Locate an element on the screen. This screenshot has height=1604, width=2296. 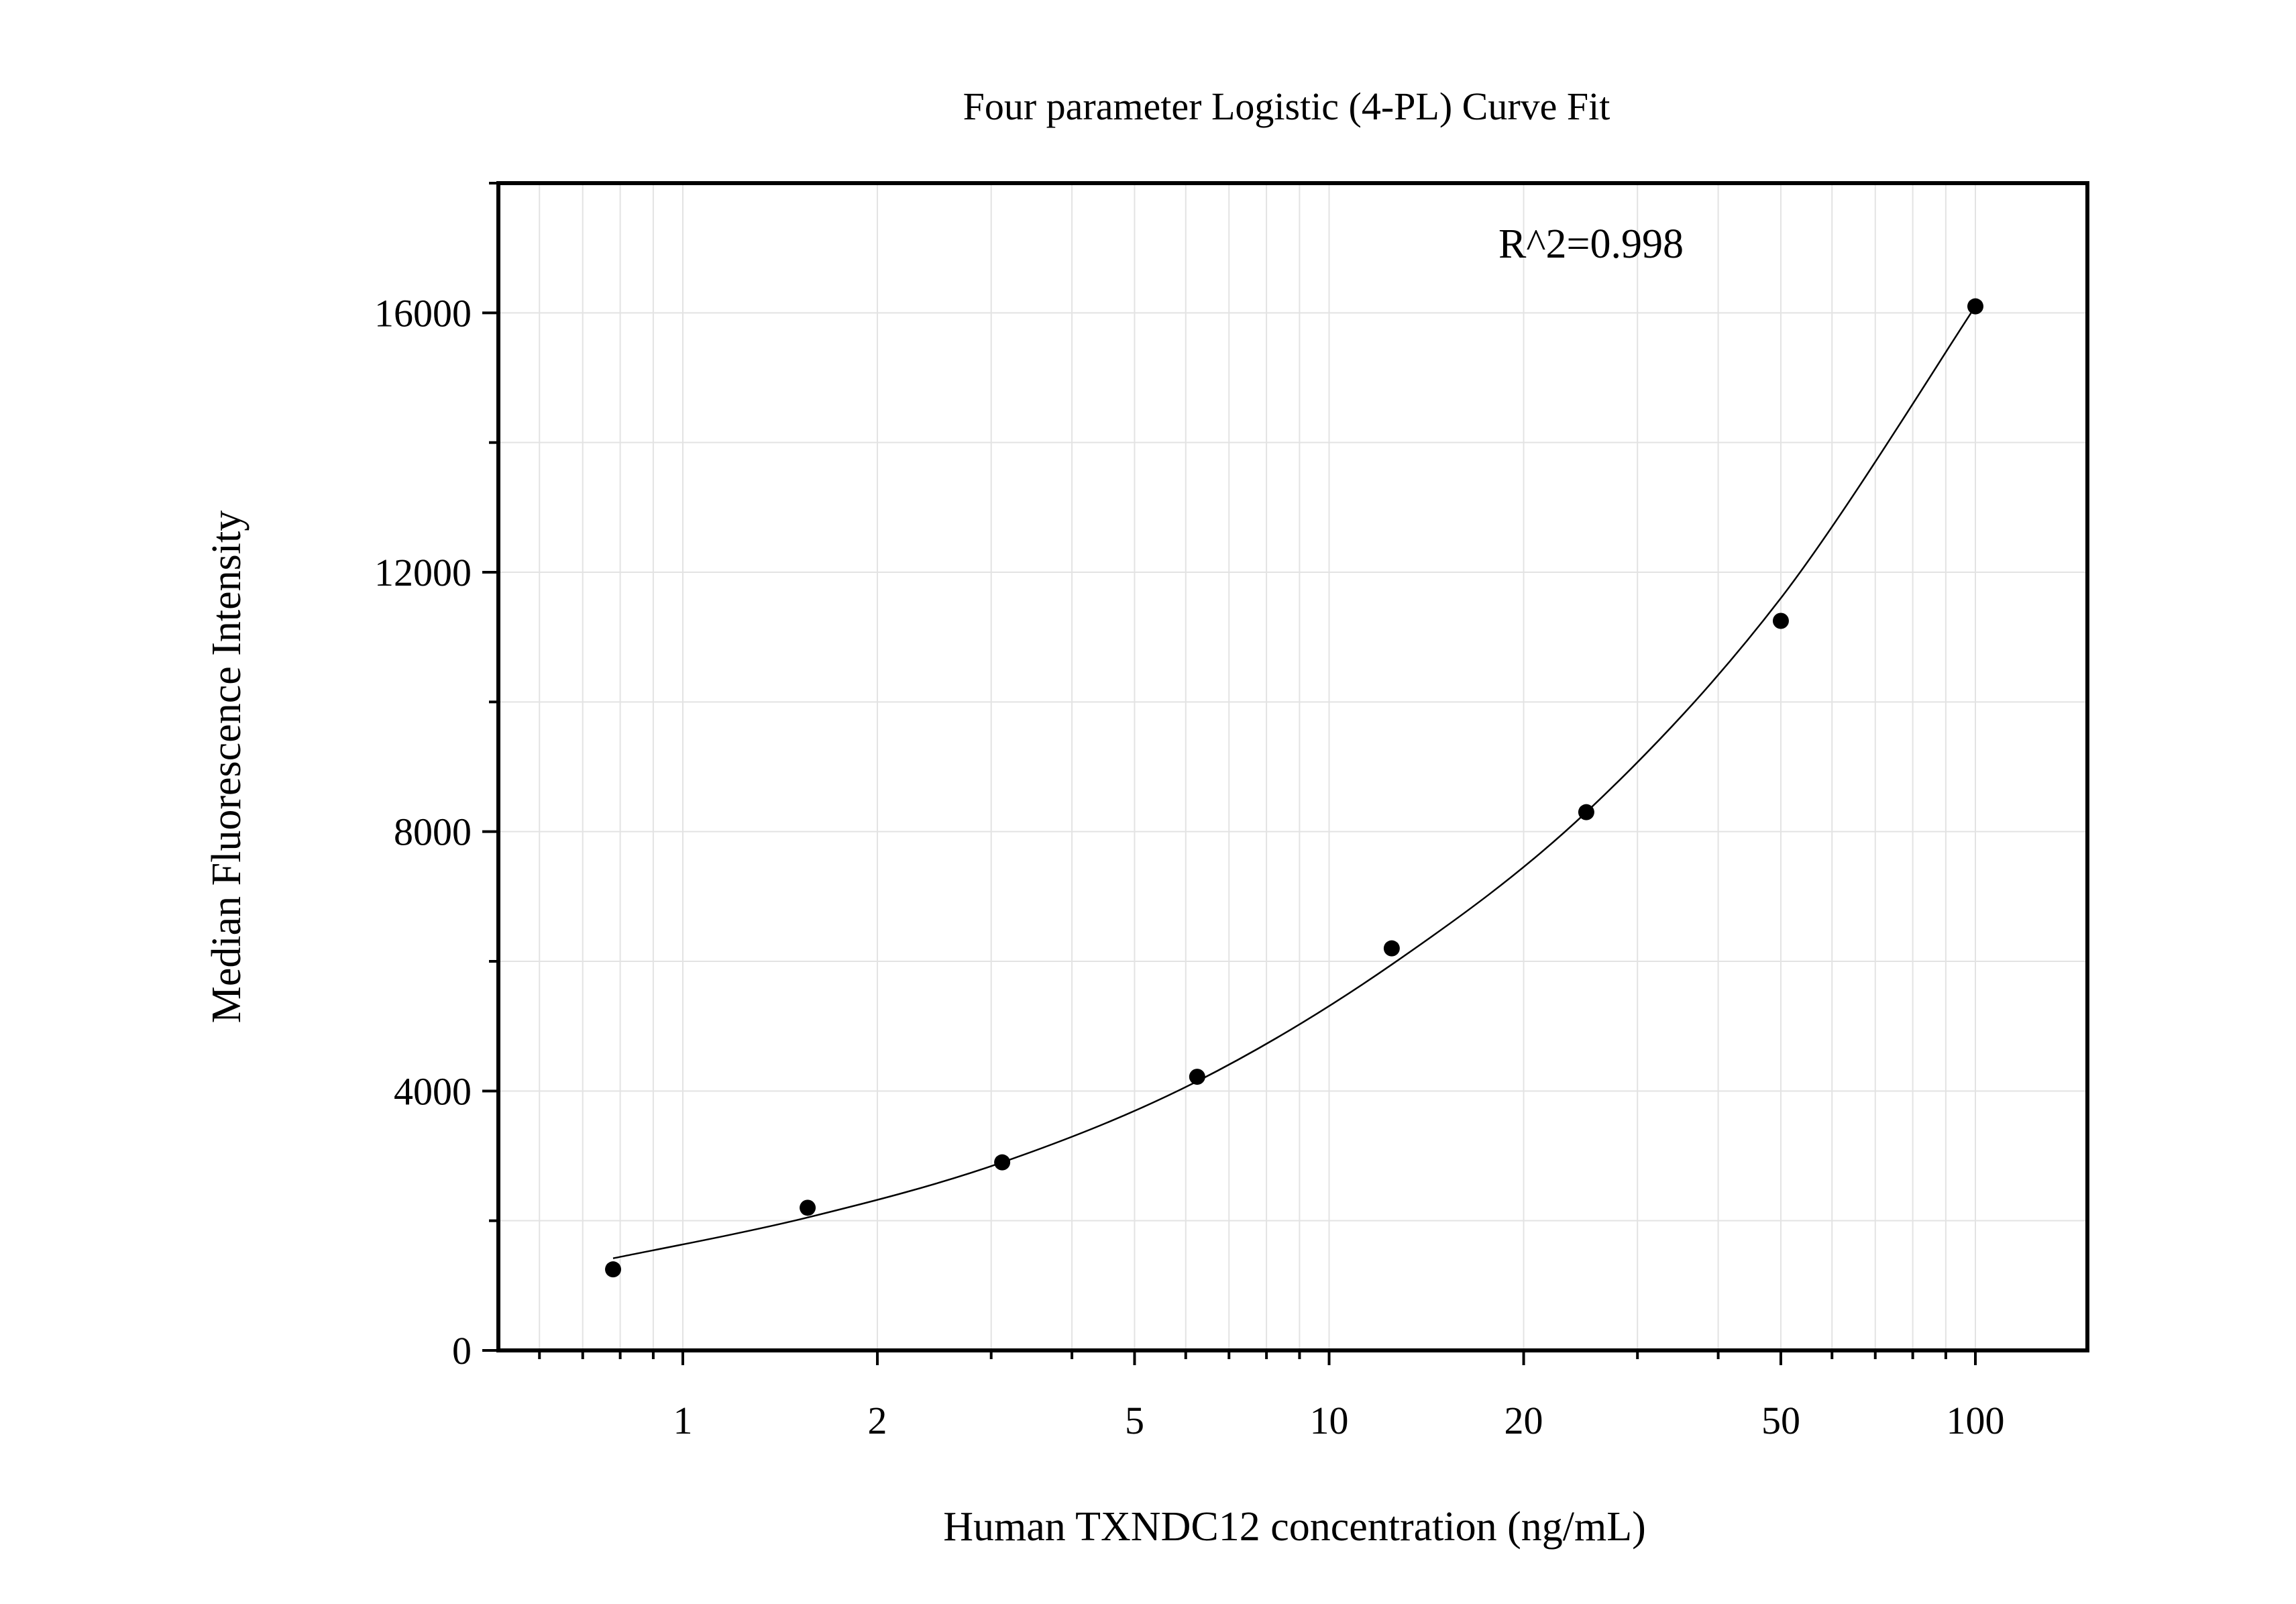
y-tick-labels: 0 4000 8000 12000 16000 is located at coordinates (423, 832).